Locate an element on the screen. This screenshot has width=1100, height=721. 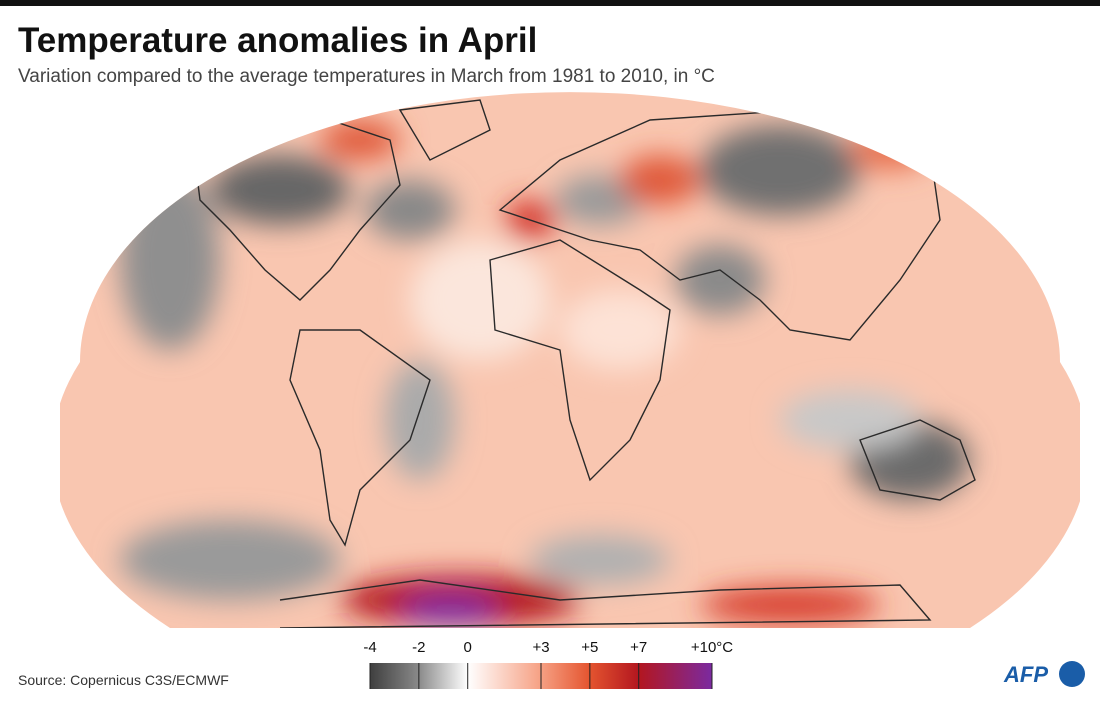
legend-tick-label: 0 is located at coordinates (468, 647).